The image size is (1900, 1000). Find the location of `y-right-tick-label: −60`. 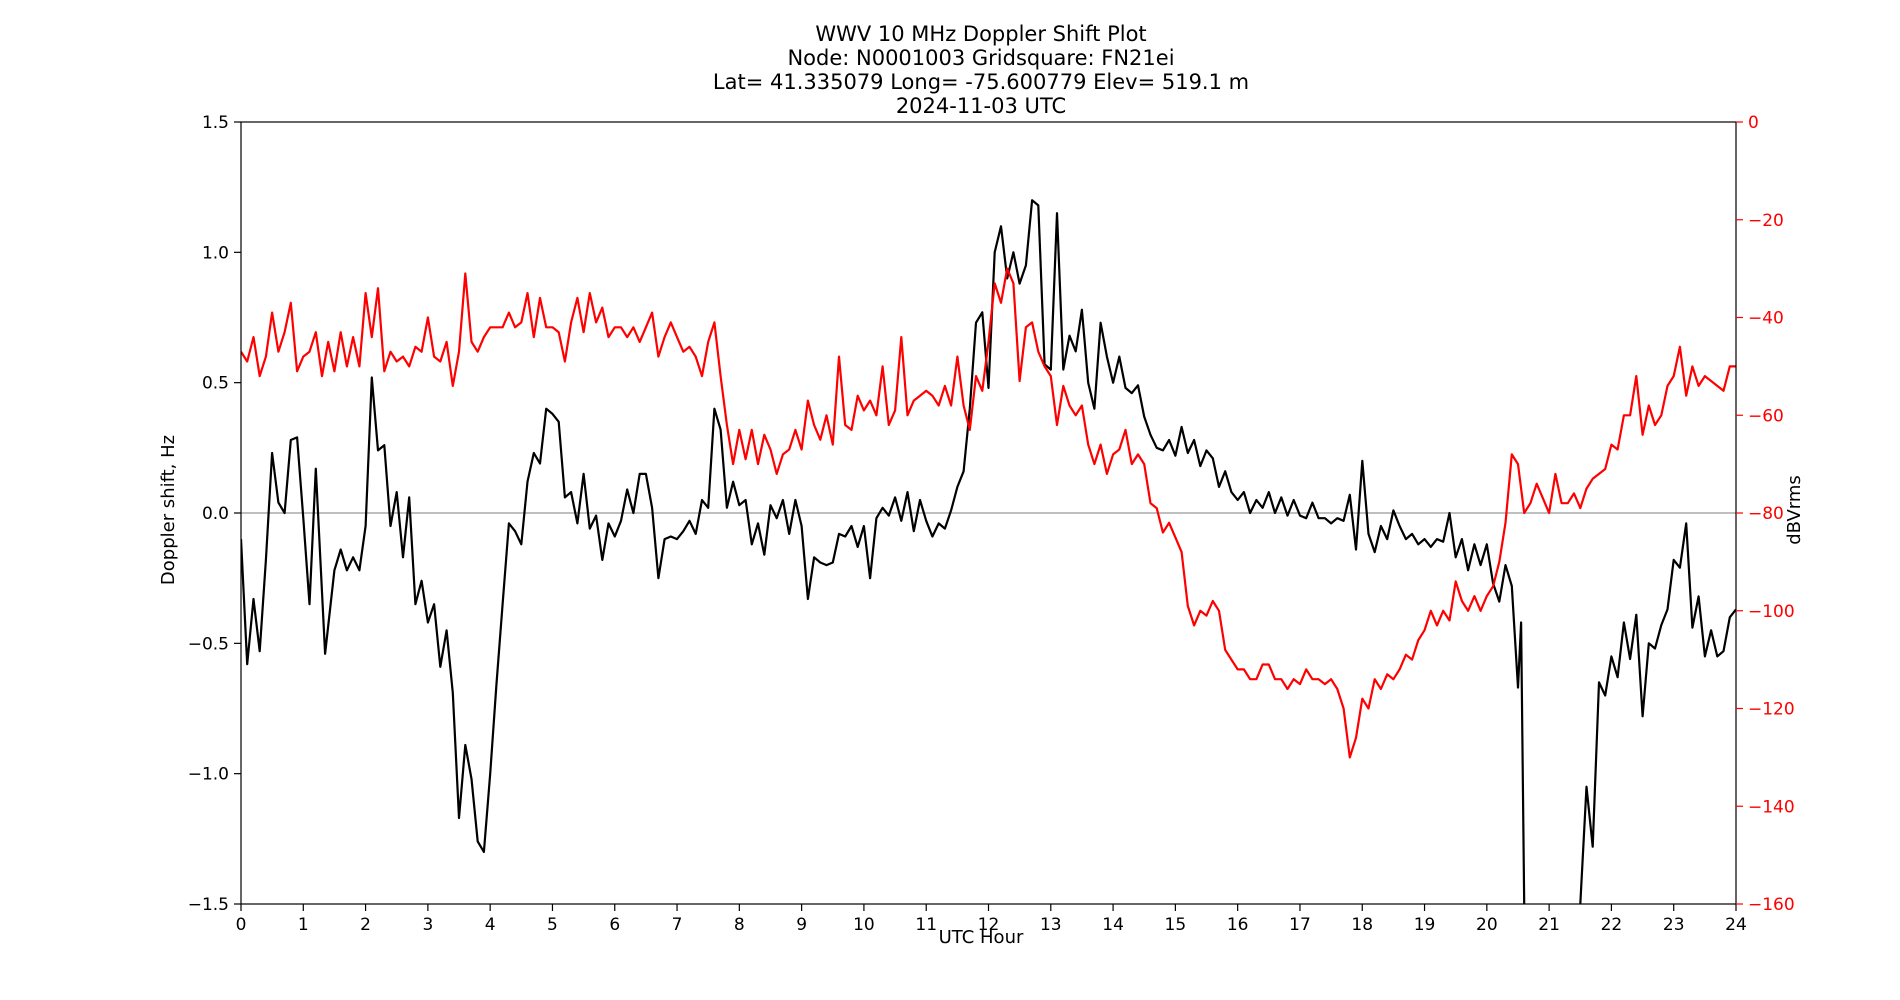

y-right-tick-label: −60 is located at coordinates (1766, 416).